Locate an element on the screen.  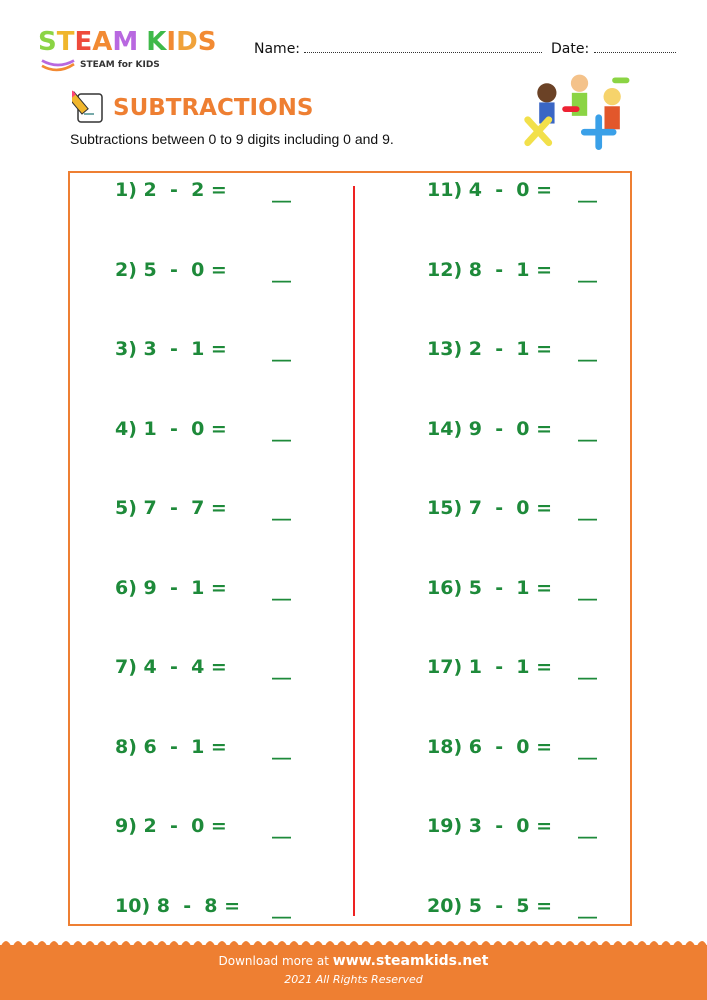
problem-8: 8) 6 - 1 = is located at coordinates (171, 746).